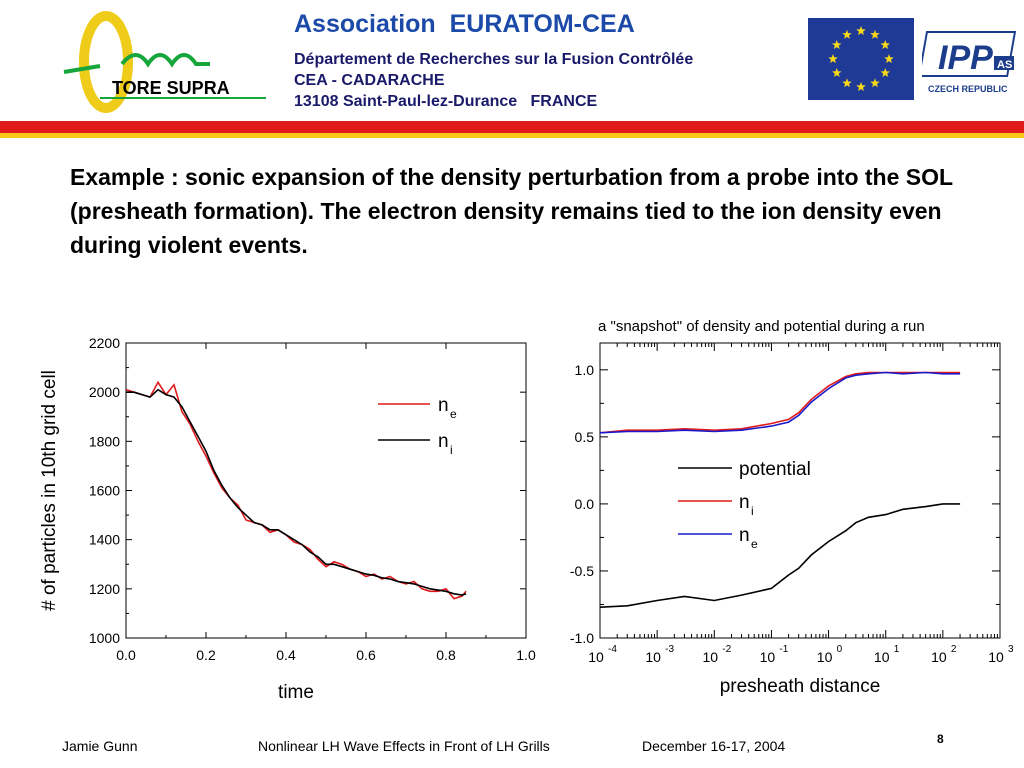 This screenshot has height=768, width=1024. I want to click on series-line-potential, so click(780, 555).